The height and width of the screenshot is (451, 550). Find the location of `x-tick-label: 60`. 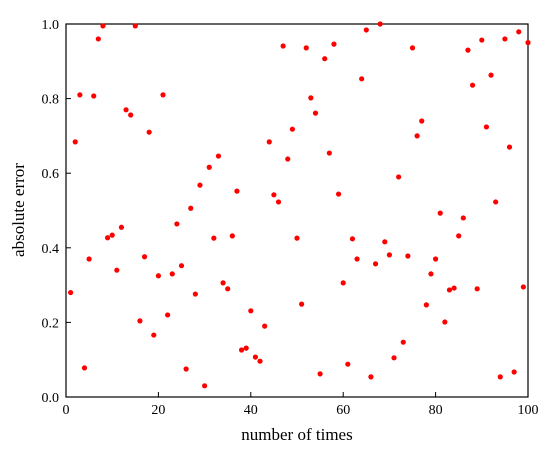

x-tick-label: 60 is located at coordinates (343, 410).